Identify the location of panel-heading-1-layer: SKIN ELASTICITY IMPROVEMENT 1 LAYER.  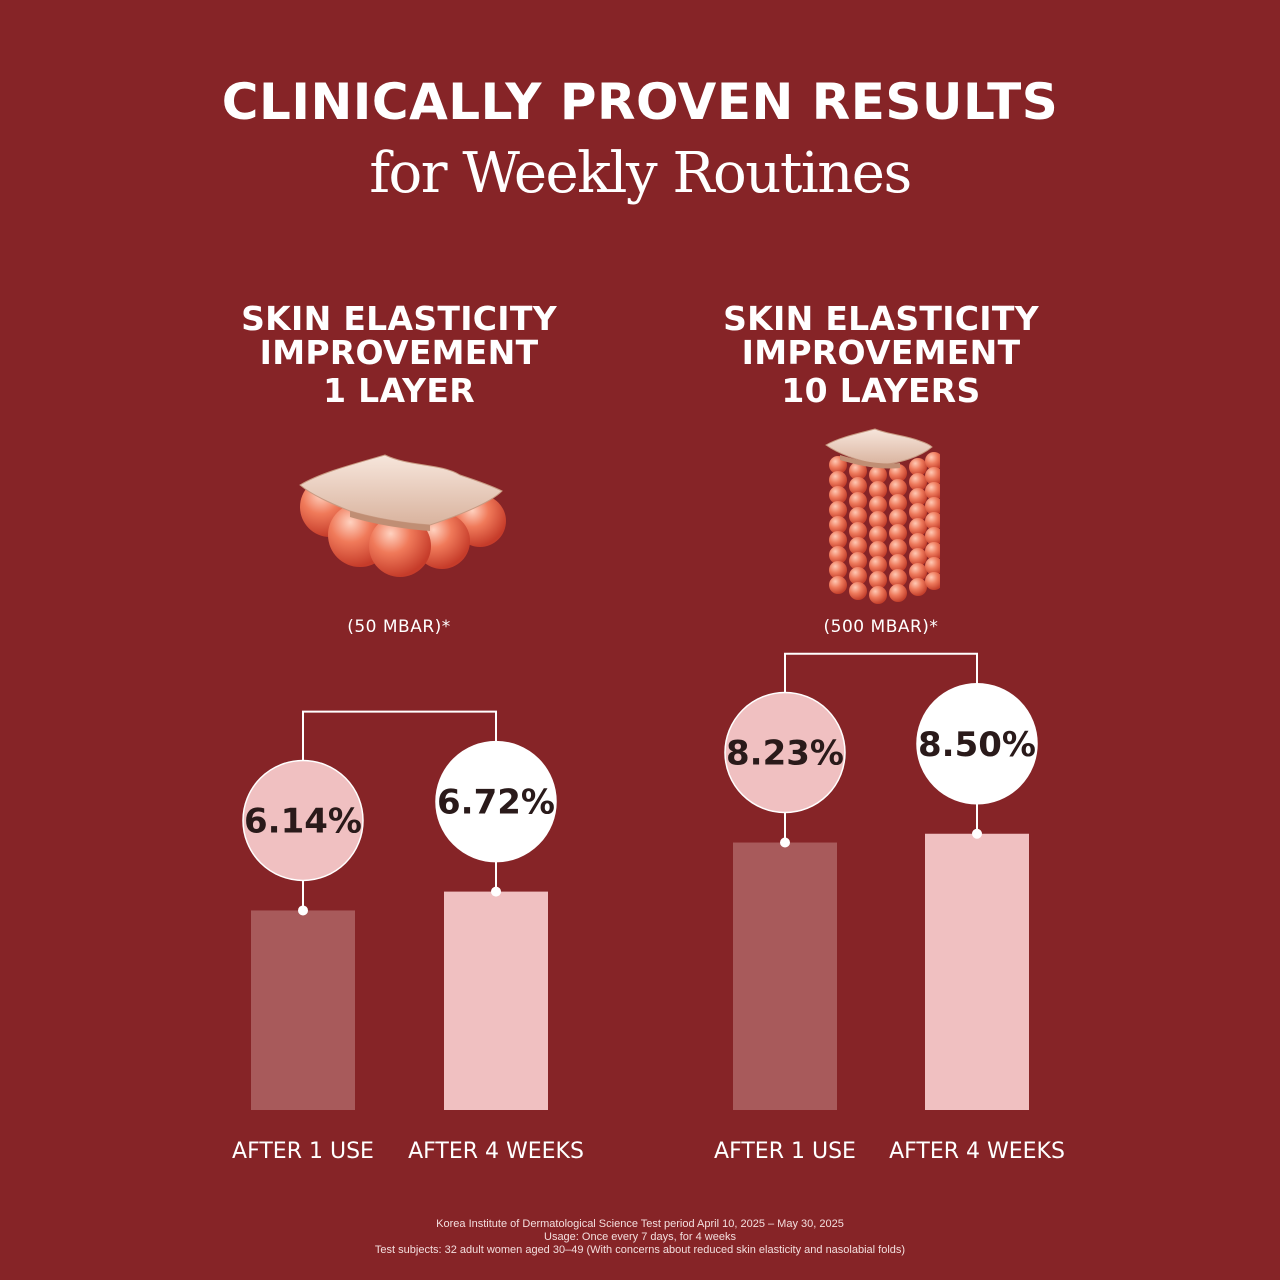
(399, 355).